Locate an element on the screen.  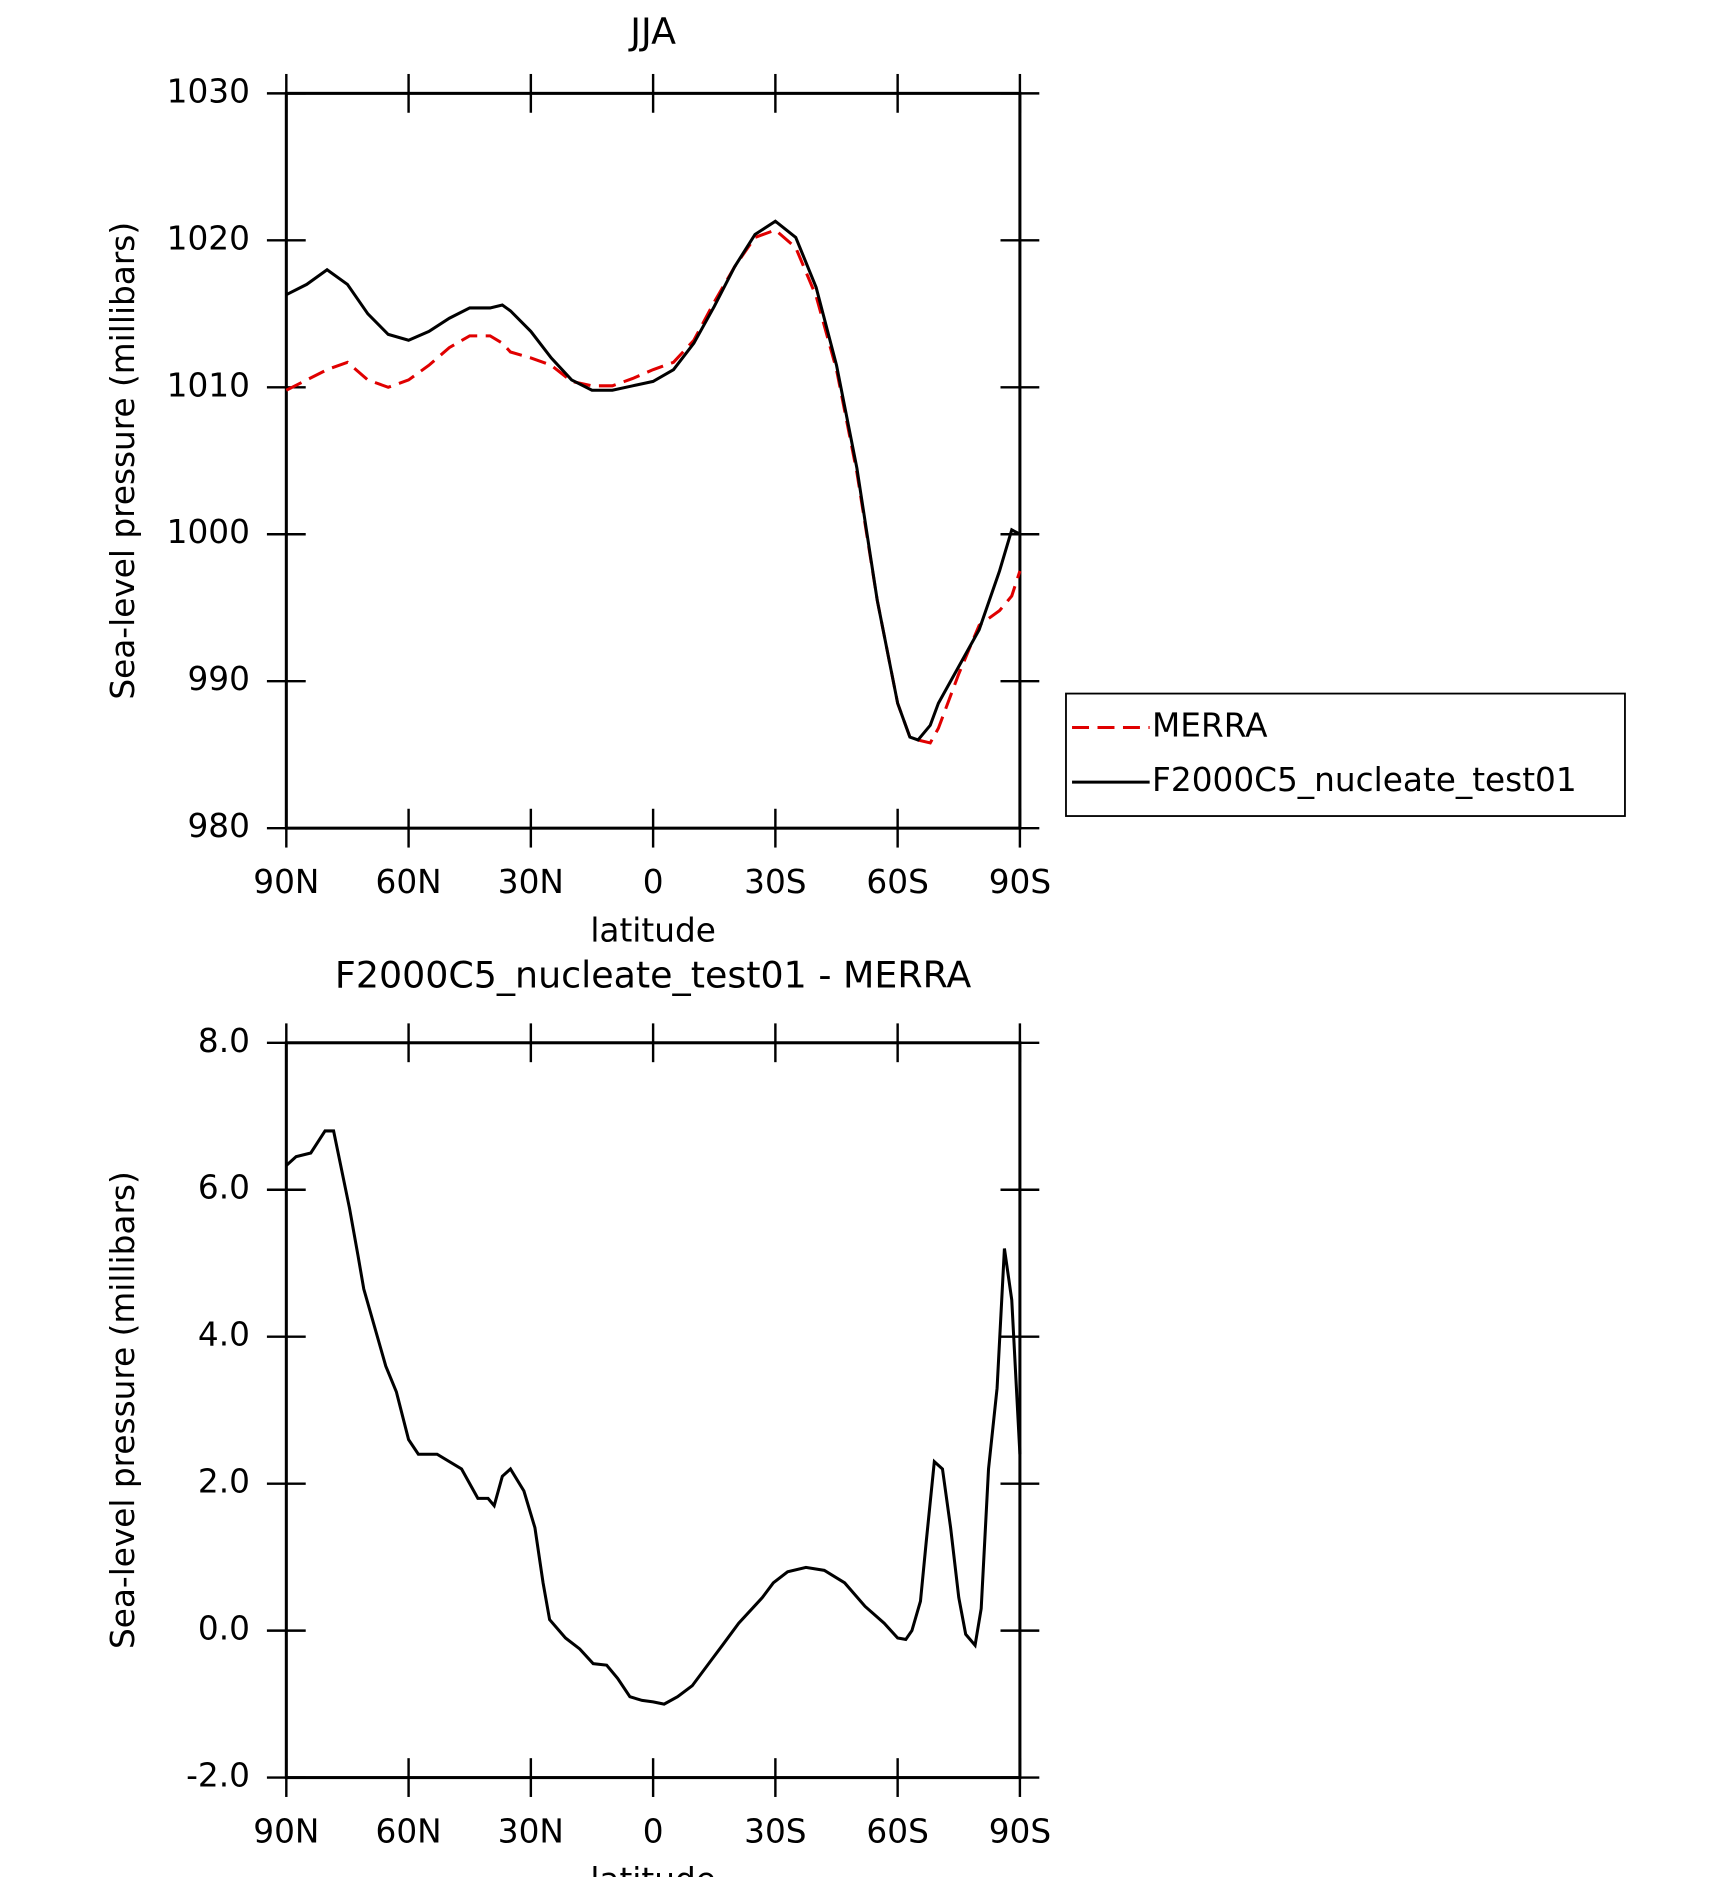
chart-title: JJA is located at coordinates (652, 31).